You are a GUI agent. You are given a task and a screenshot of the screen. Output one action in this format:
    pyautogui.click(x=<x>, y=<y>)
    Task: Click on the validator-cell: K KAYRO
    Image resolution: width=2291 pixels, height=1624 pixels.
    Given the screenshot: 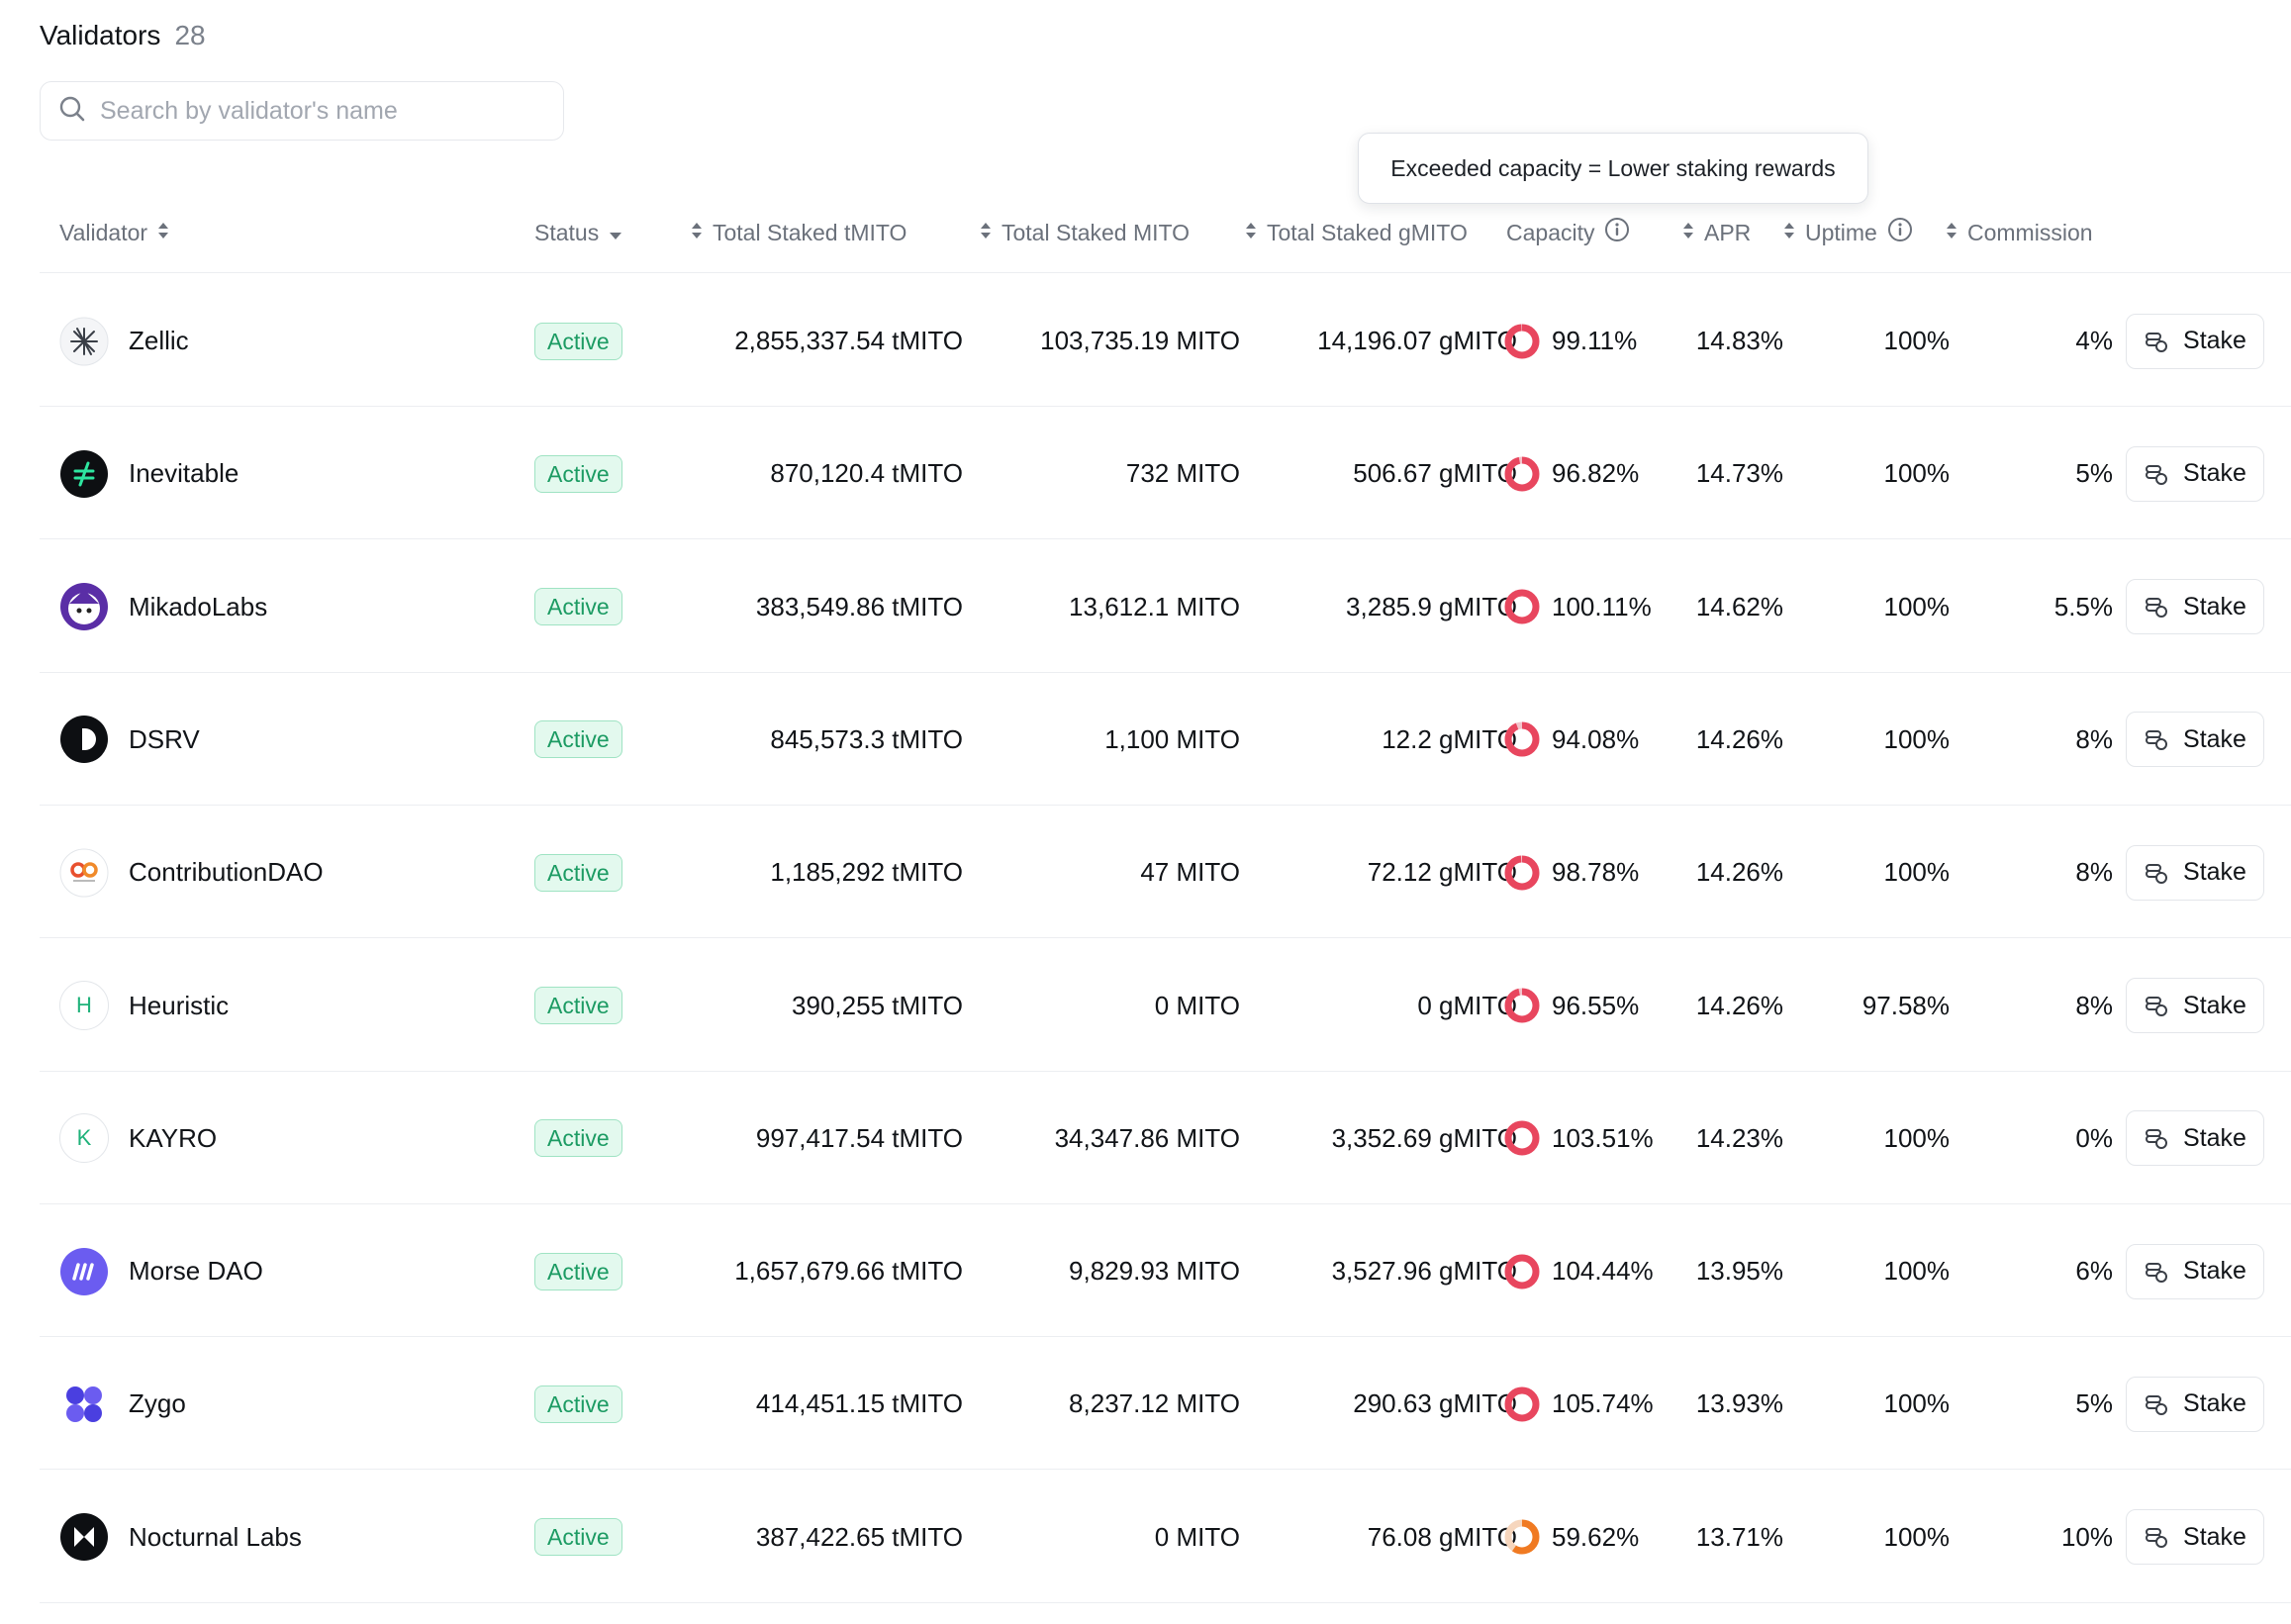 What is the action you would take?
    pyautogui.click(x=138, y=1138)
    